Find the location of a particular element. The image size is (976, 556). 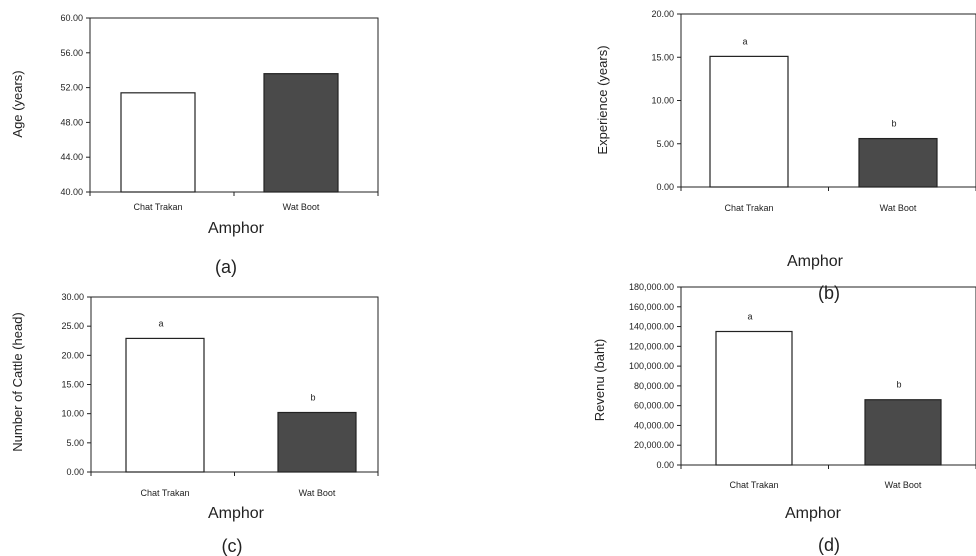

panel-label: (a) is located at coordinates (226, 267).